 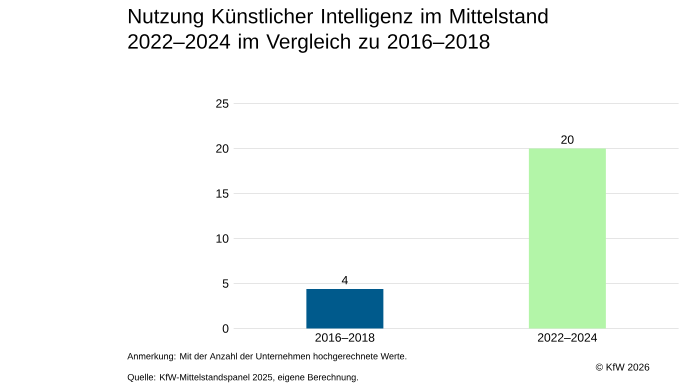 What do you see at coordinates (222, 148) in the screenshot?
I see `y-tick-label: 20` at bounding box center [222, 148].